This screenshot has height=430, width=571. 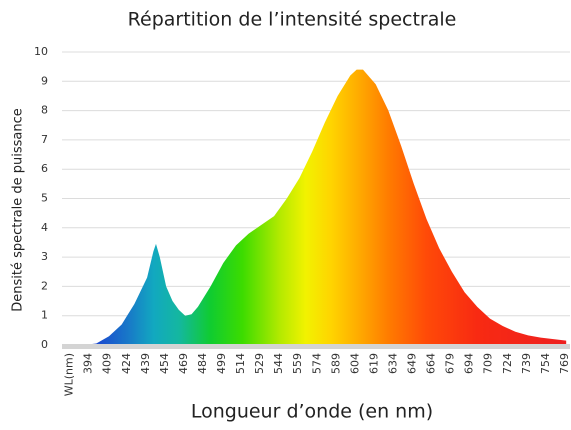 What do you see at coordinates (44, 139) in the screenshot?
I see `y-tick-label: 7` at bounding box center [44, 139].